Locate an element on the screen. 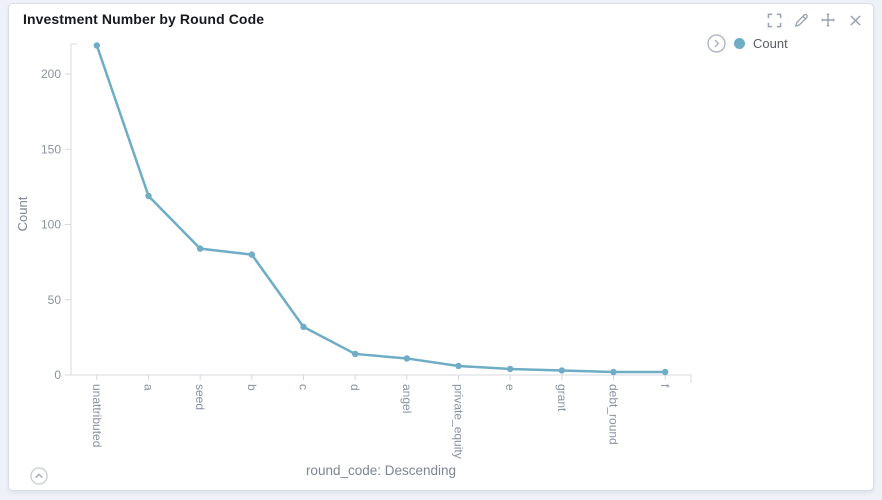 The height and width of the screenshot is (500, 882). x-tick-label: angel is located at coordinates (407, 398).